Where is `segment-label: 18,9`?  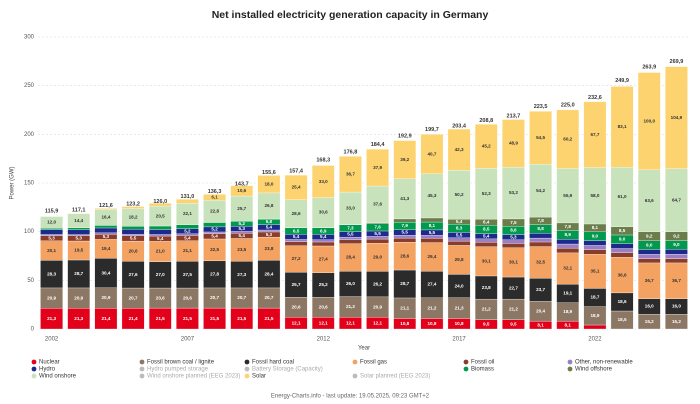
segment-label: 18,9 is located at coordinates (594, 315).